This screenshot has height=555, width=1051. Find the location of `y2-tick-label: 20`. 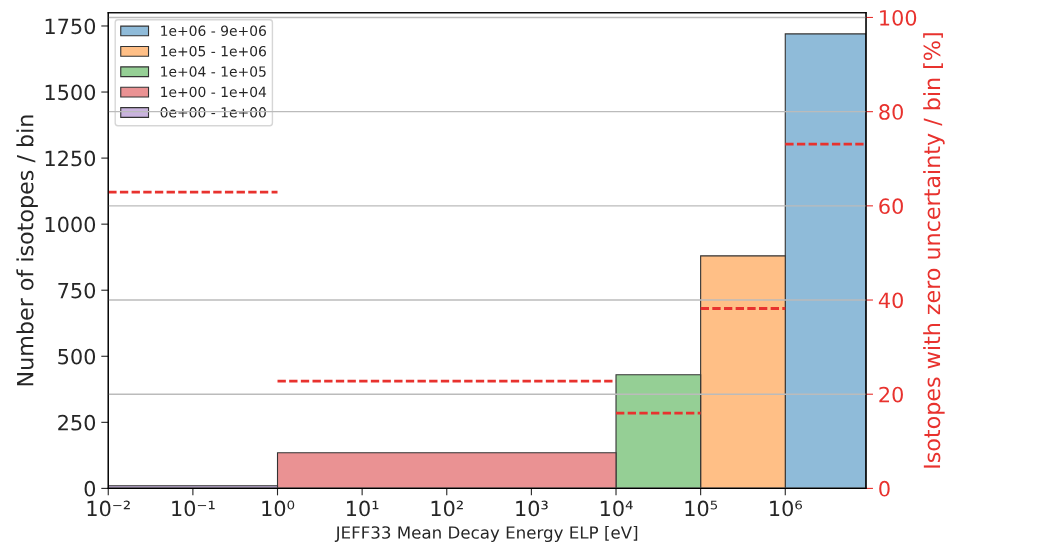

y2-tick-label: 20 is located at coordinates (891, 394).